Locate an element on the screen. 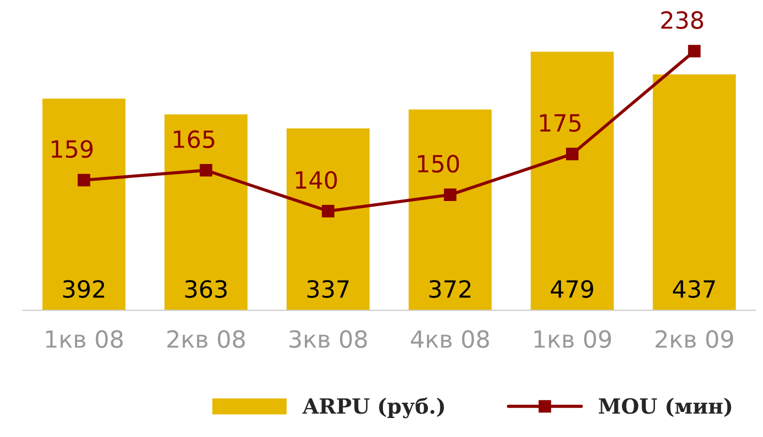 Image resolution: width=763 pixels, height=437 pixels. data-label: 363 is located at coordinates (206, 289).